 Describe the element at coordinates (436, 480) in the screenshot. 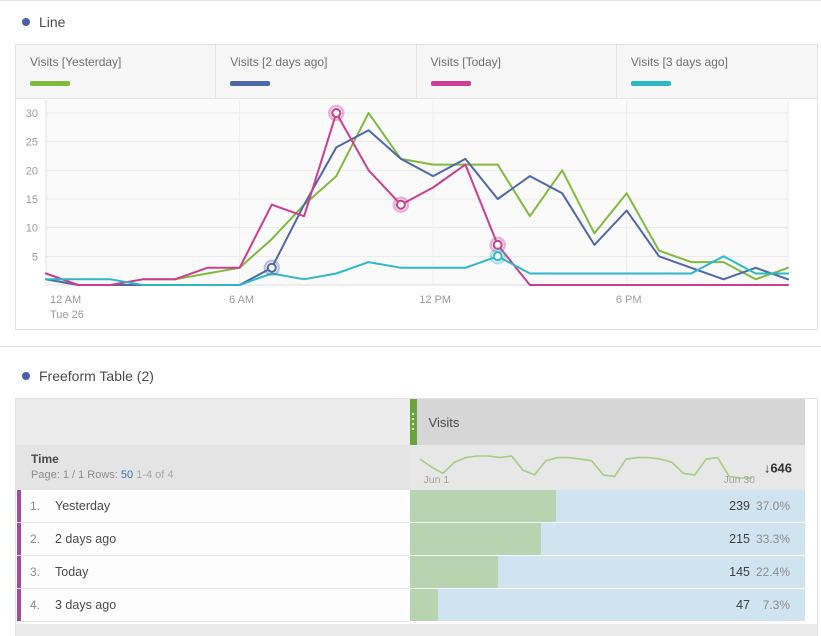

I see `sparkline-start-date: Jun 1` at that location.